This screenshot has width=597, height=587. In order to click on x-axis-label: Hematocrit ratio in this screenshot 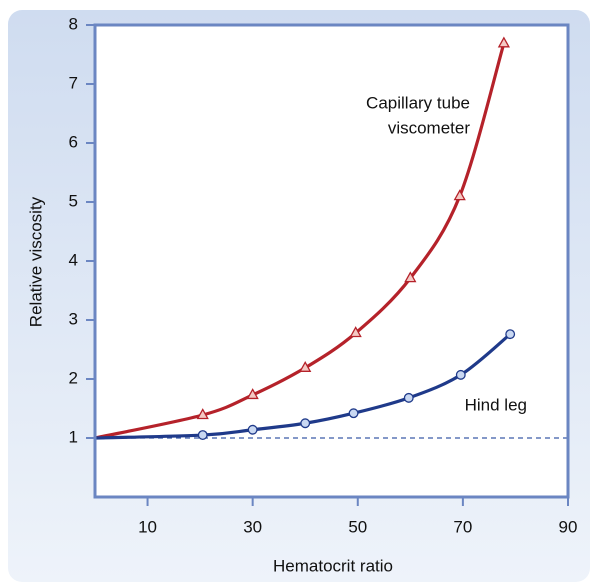, I will do `click(333, 565)`.